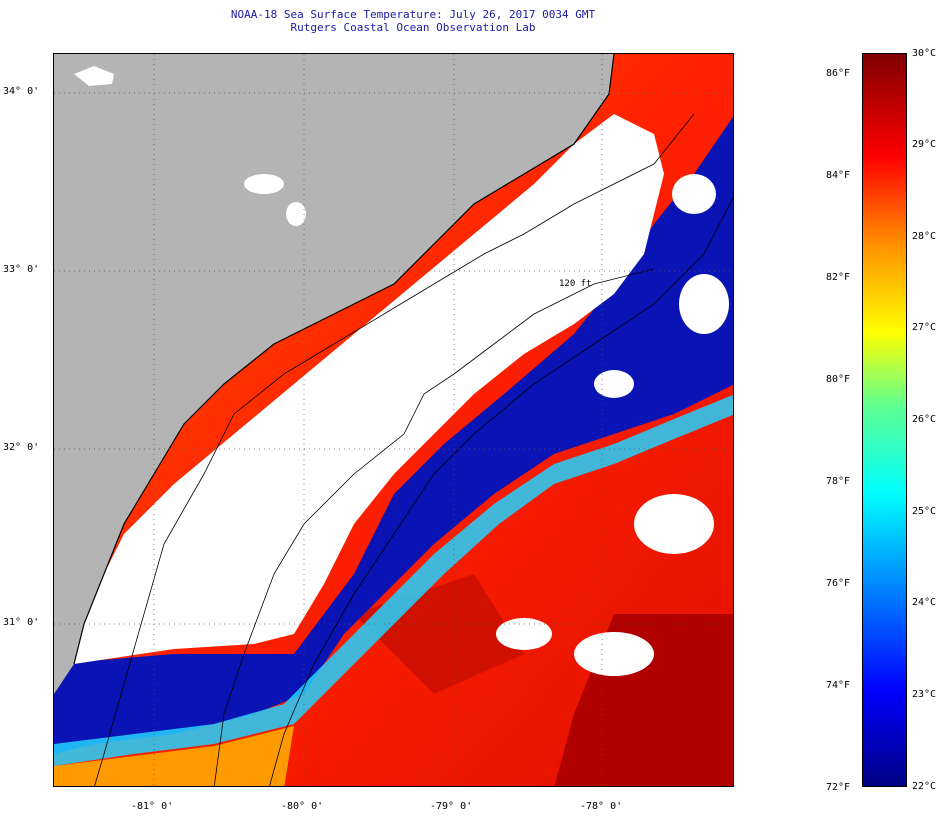  Describe the element at coordinates (924, 511) in the screenshot. I see `c-label-25: 25°C` at that location.